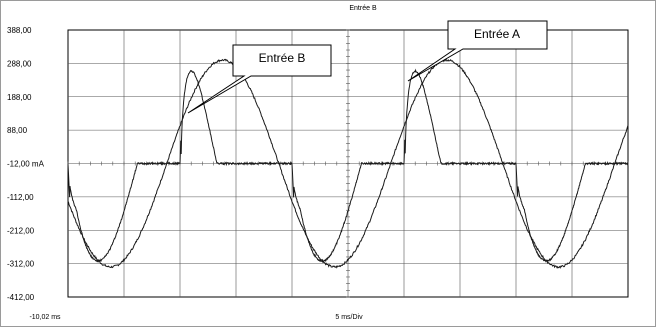 The height and width of the screenshot is (327, 656). What do you see at coordinates (497, 34) in the screenshot?
I see `callout-entree-a-label: Entrée A` at bounding box center [497, 34].